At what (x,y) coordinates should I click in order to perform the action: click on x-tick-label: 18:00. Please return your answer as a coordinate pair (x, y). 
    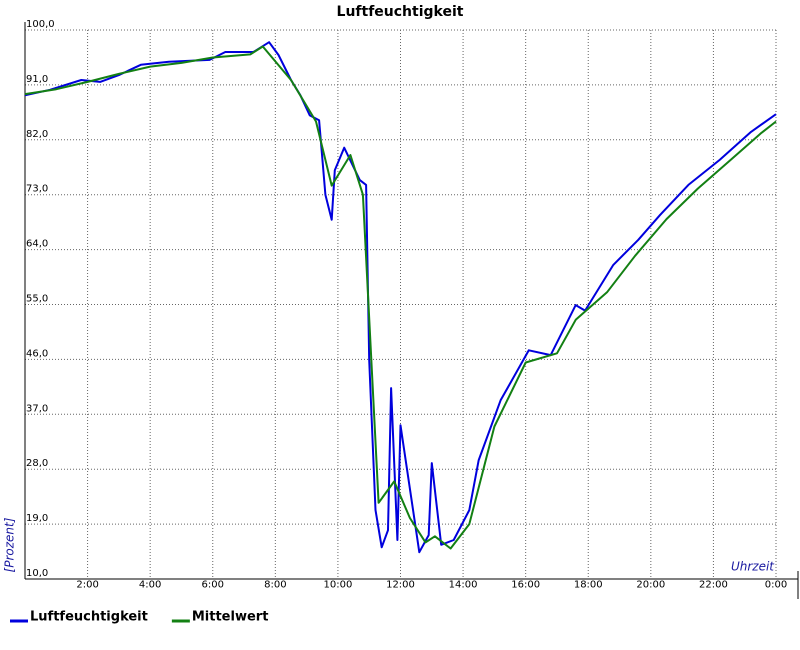
    Looking at the image, I should click on (588, 584).